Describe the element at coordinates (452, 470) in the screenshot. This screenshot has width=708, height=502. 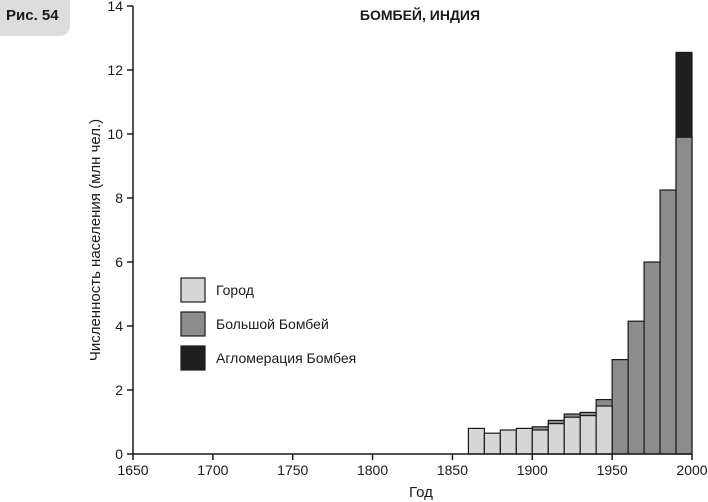
I see `x-tick-label: 1850` at that location.